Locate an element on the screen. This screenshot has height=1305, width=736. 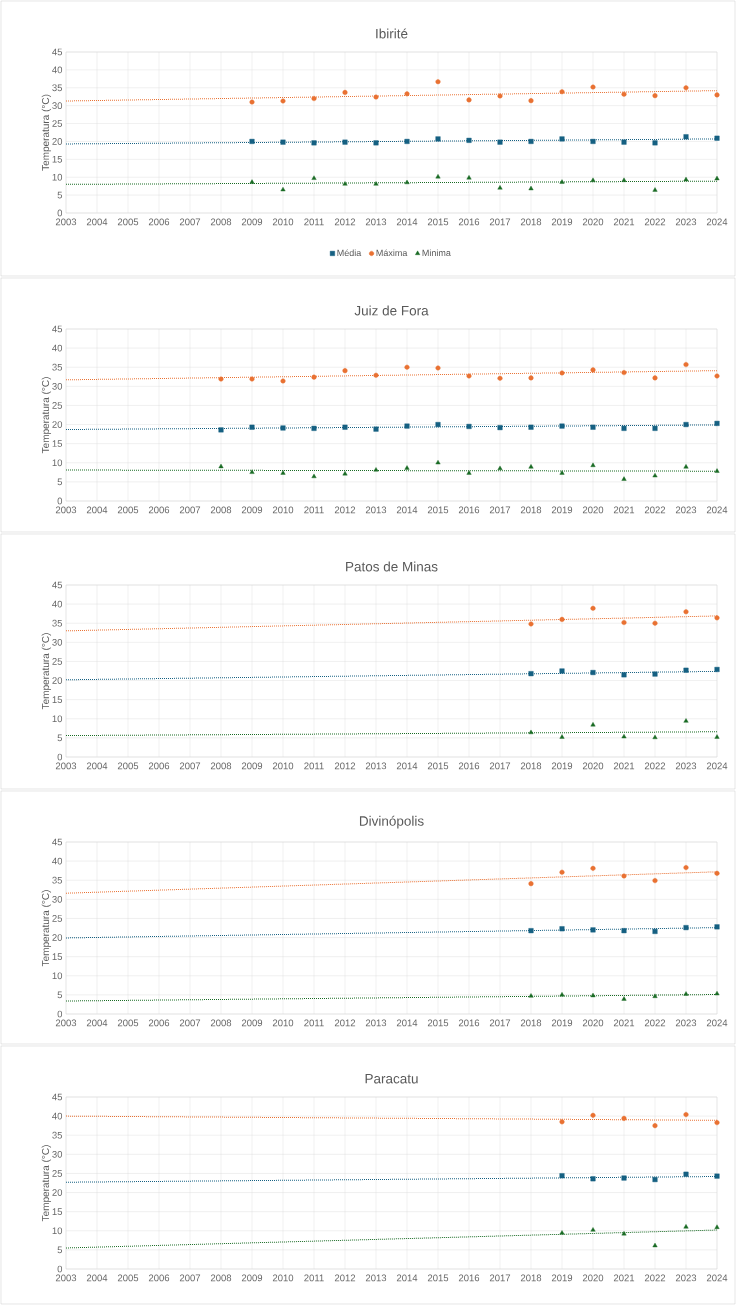
x-tick-label: 2013 is located at coordinates (376, 510).